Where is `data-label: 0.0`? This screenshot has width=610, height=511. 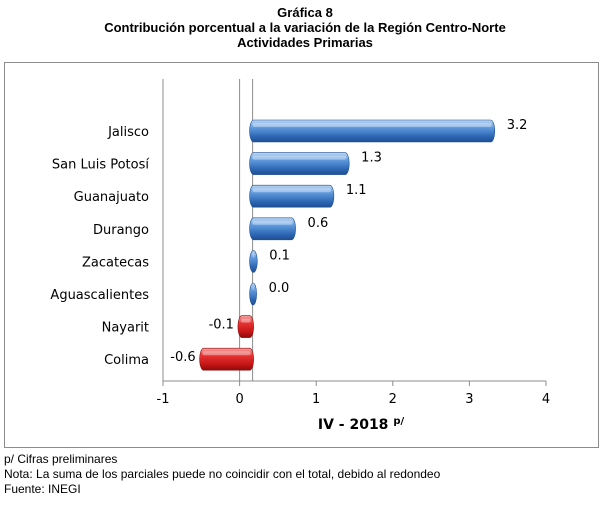
data-label: 0.0 is located at coordinates (279, 288).